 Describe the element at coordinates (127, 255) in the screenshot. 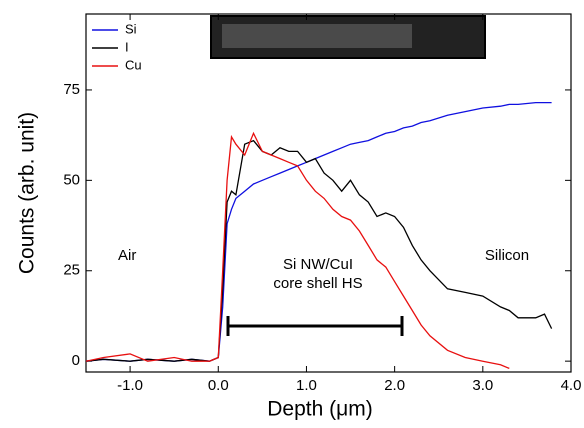

I see `annotation: Air` at that location.